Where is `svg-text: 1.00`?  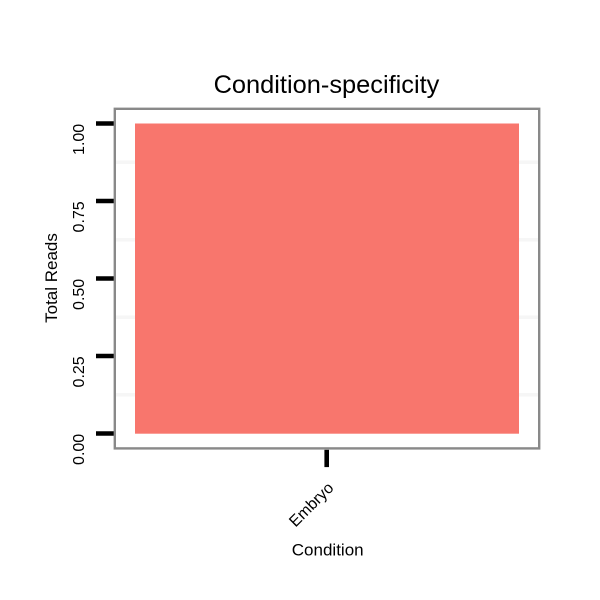 svg-text: 1.00 is located at coordinates (79, 139).